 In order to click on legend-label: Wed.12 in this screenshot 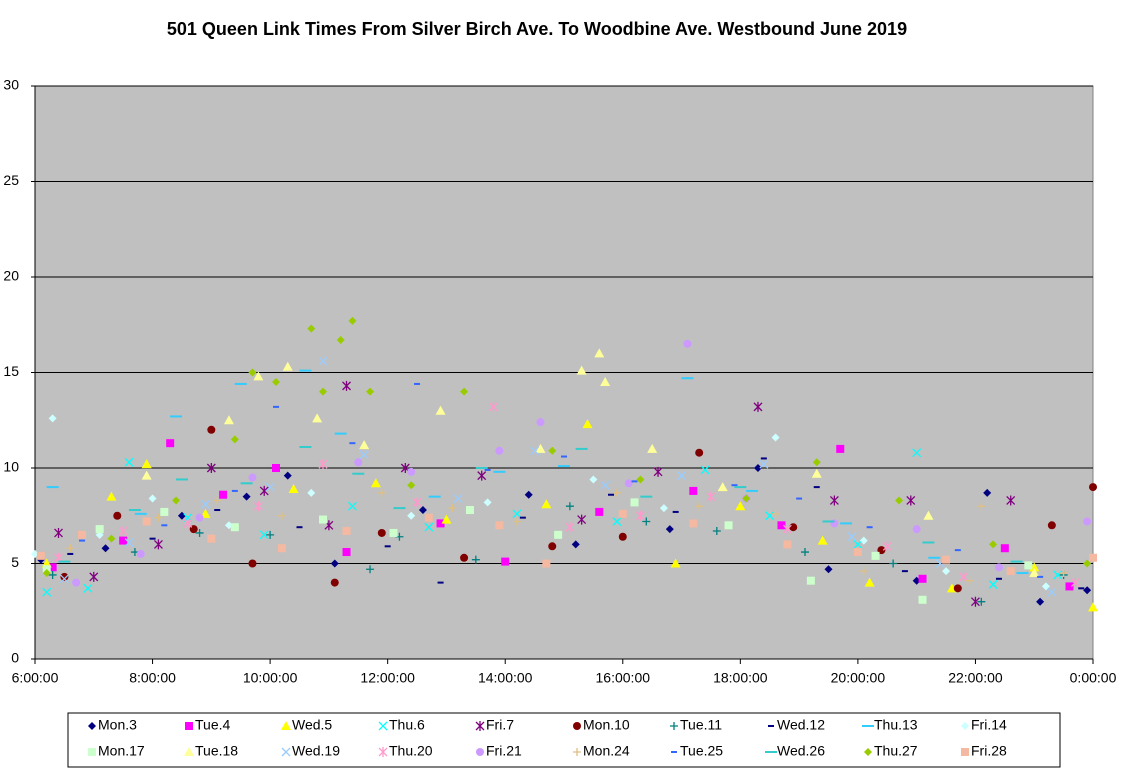, I will do `click(801, 725)`.